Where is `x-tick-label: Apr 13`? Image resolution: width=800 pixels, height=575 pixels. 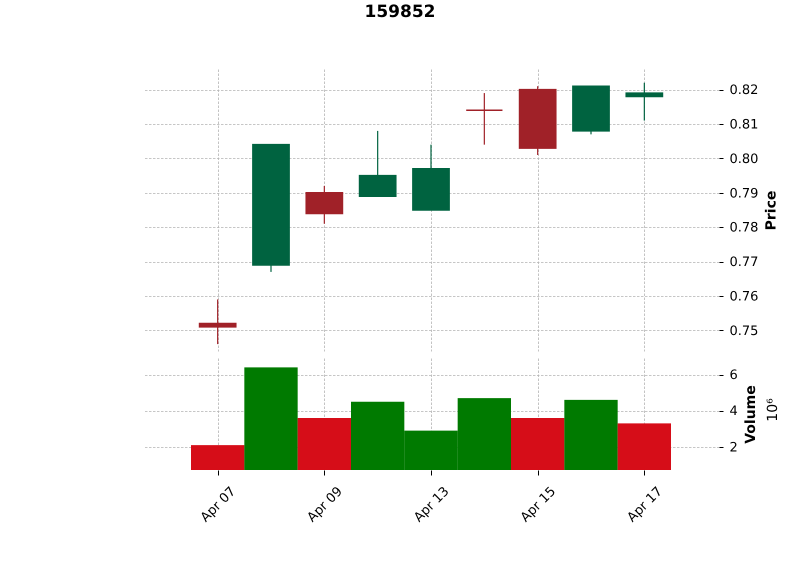 x-tick-label: Apr 13 is located at coordinates (431, 505).